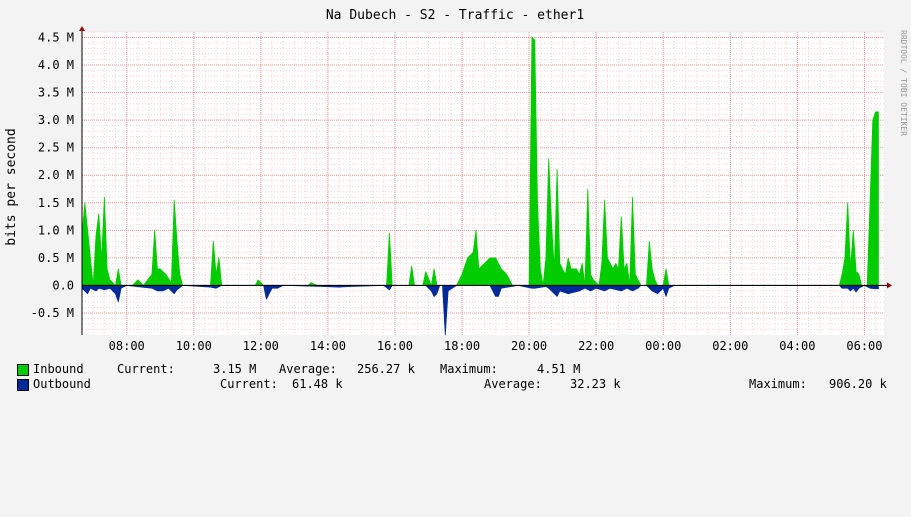 The image size is (911, 517). Describe the element at coordinates (797, 346) in the screenshot. I see `x-tick-label: 04:00` at that location.